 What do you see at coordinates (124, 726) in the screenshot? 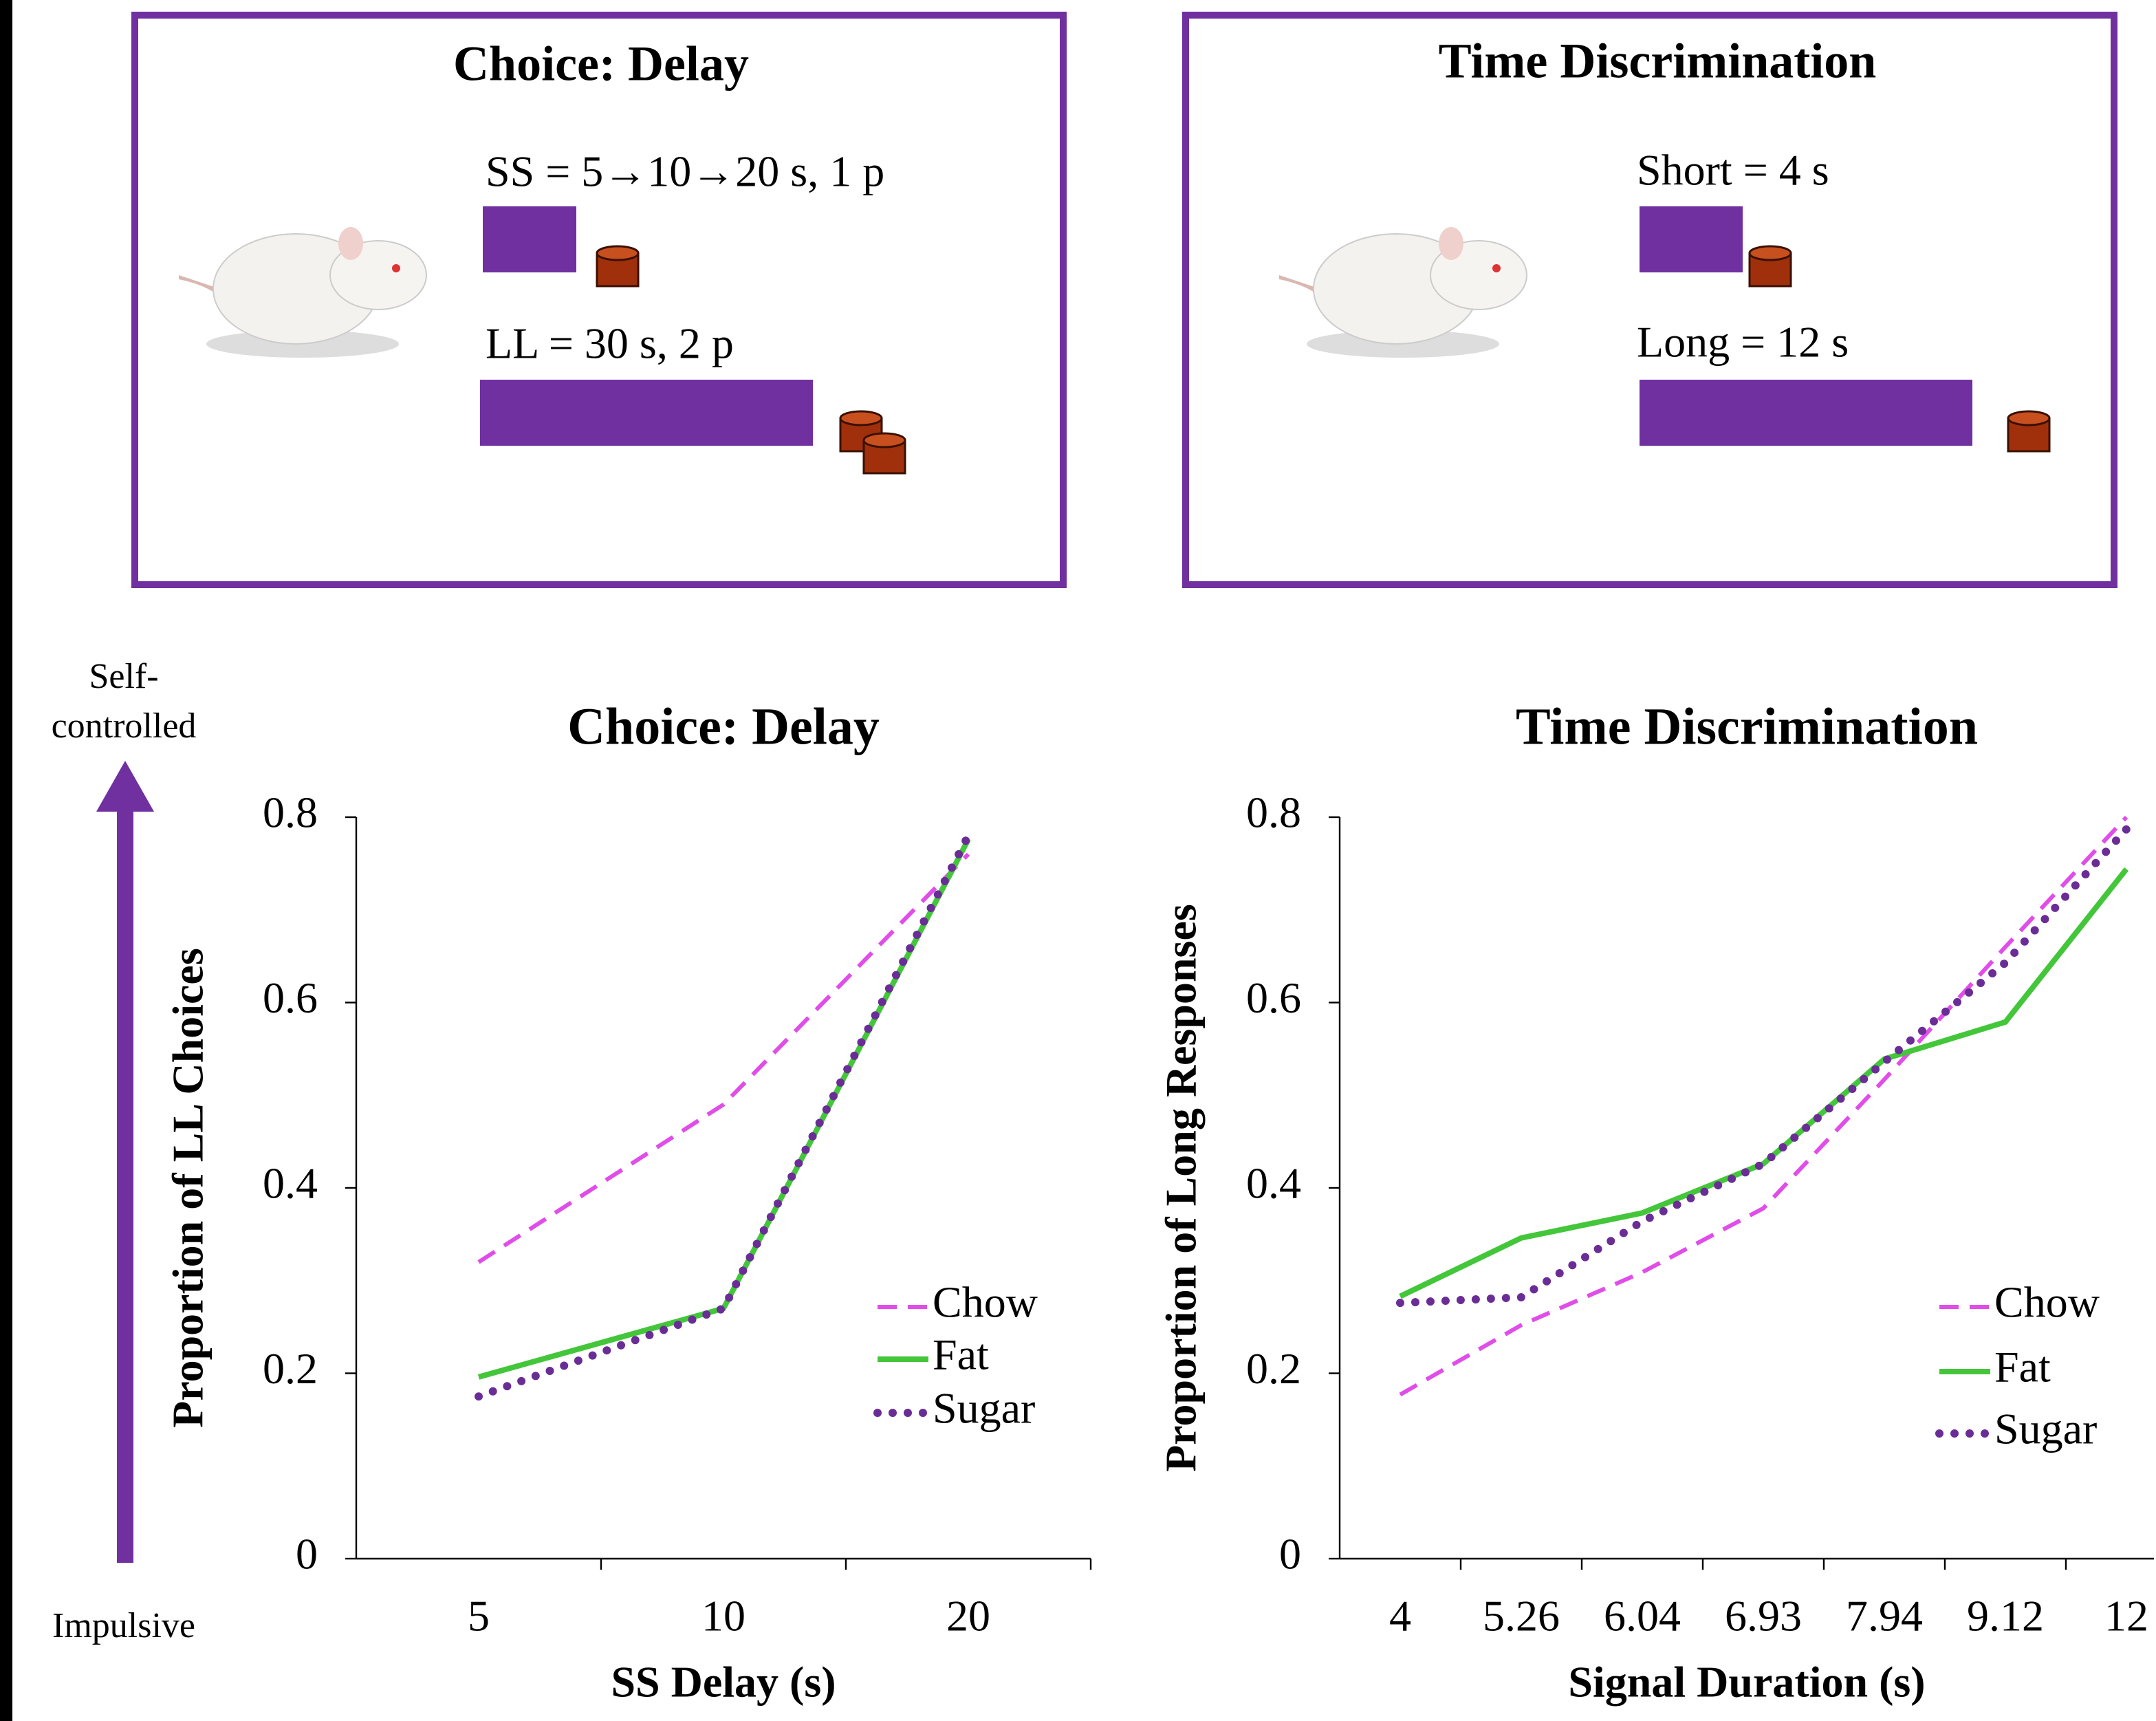
I see `arrow-label: controlled` at bounding box center [124, 726].